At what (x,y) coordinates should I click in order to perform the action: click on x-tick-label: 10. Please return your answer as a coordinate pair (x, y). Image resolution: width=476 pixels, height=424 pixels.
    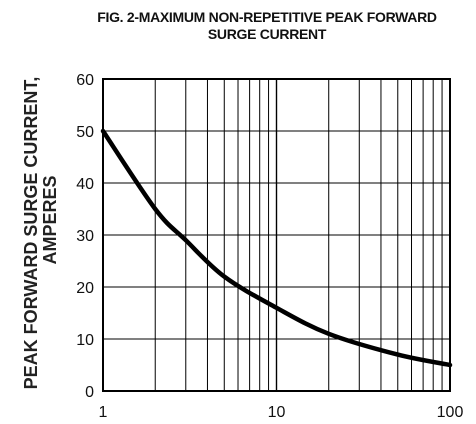
    Looking at the image, I should click on (277, 412).